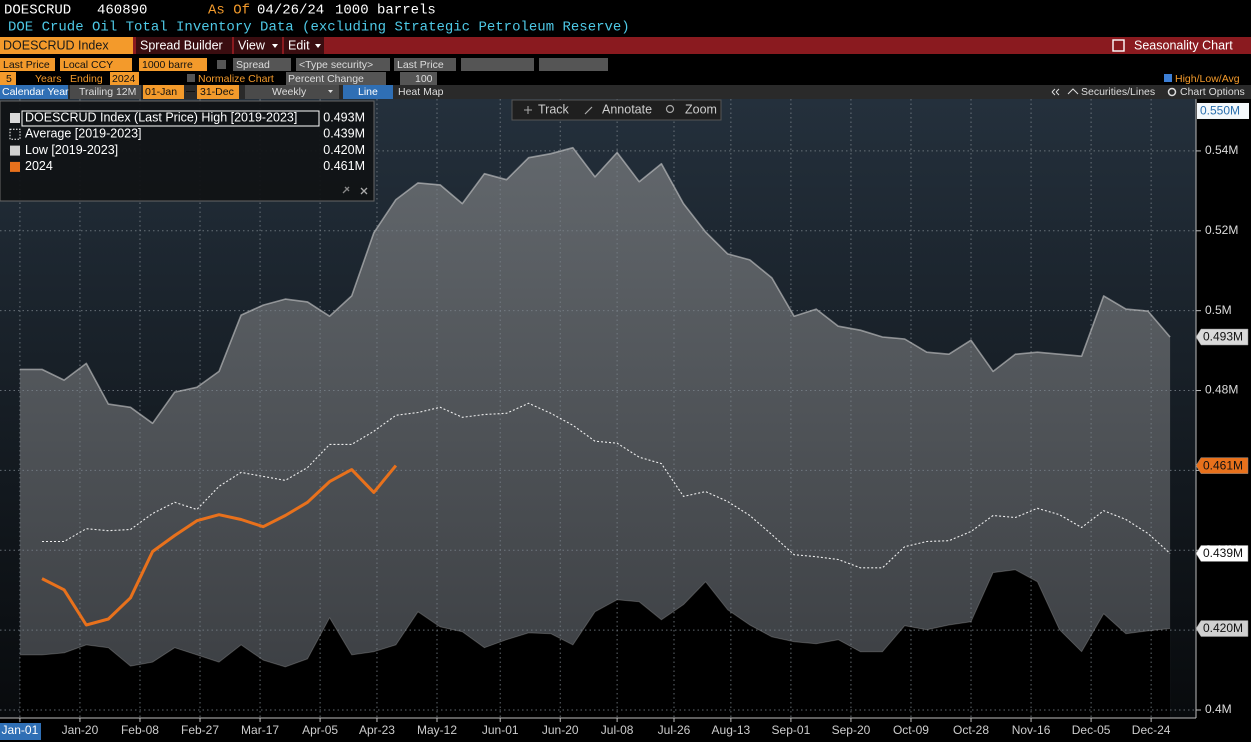 This screenshot has width=1251, height=742. Describe the element at coordinates (851, 730) in the screenshot. I see `x-tick-label: Sep-20` at that location.